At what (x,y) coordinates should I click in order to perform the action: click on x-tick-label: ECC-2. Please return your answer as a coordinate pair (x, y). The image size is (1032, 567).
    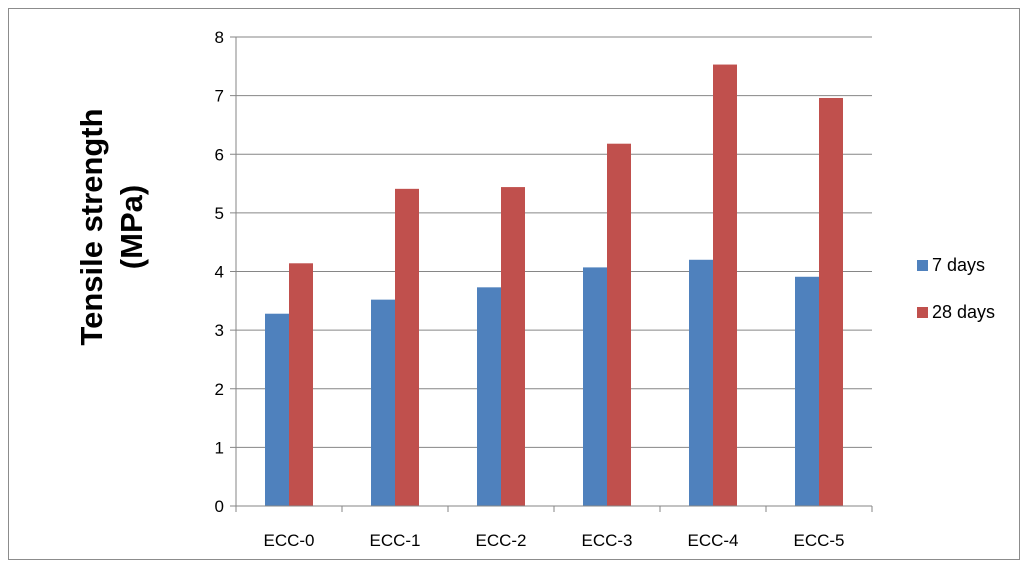
    Looking at the image, I should click on (500, 540).